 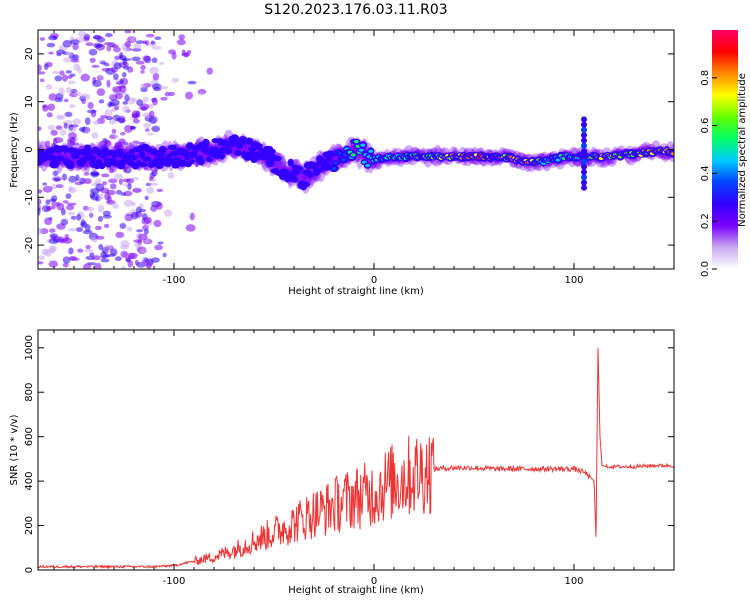 I want to click on x-tick-label: 100, so click(x=573, y=280).